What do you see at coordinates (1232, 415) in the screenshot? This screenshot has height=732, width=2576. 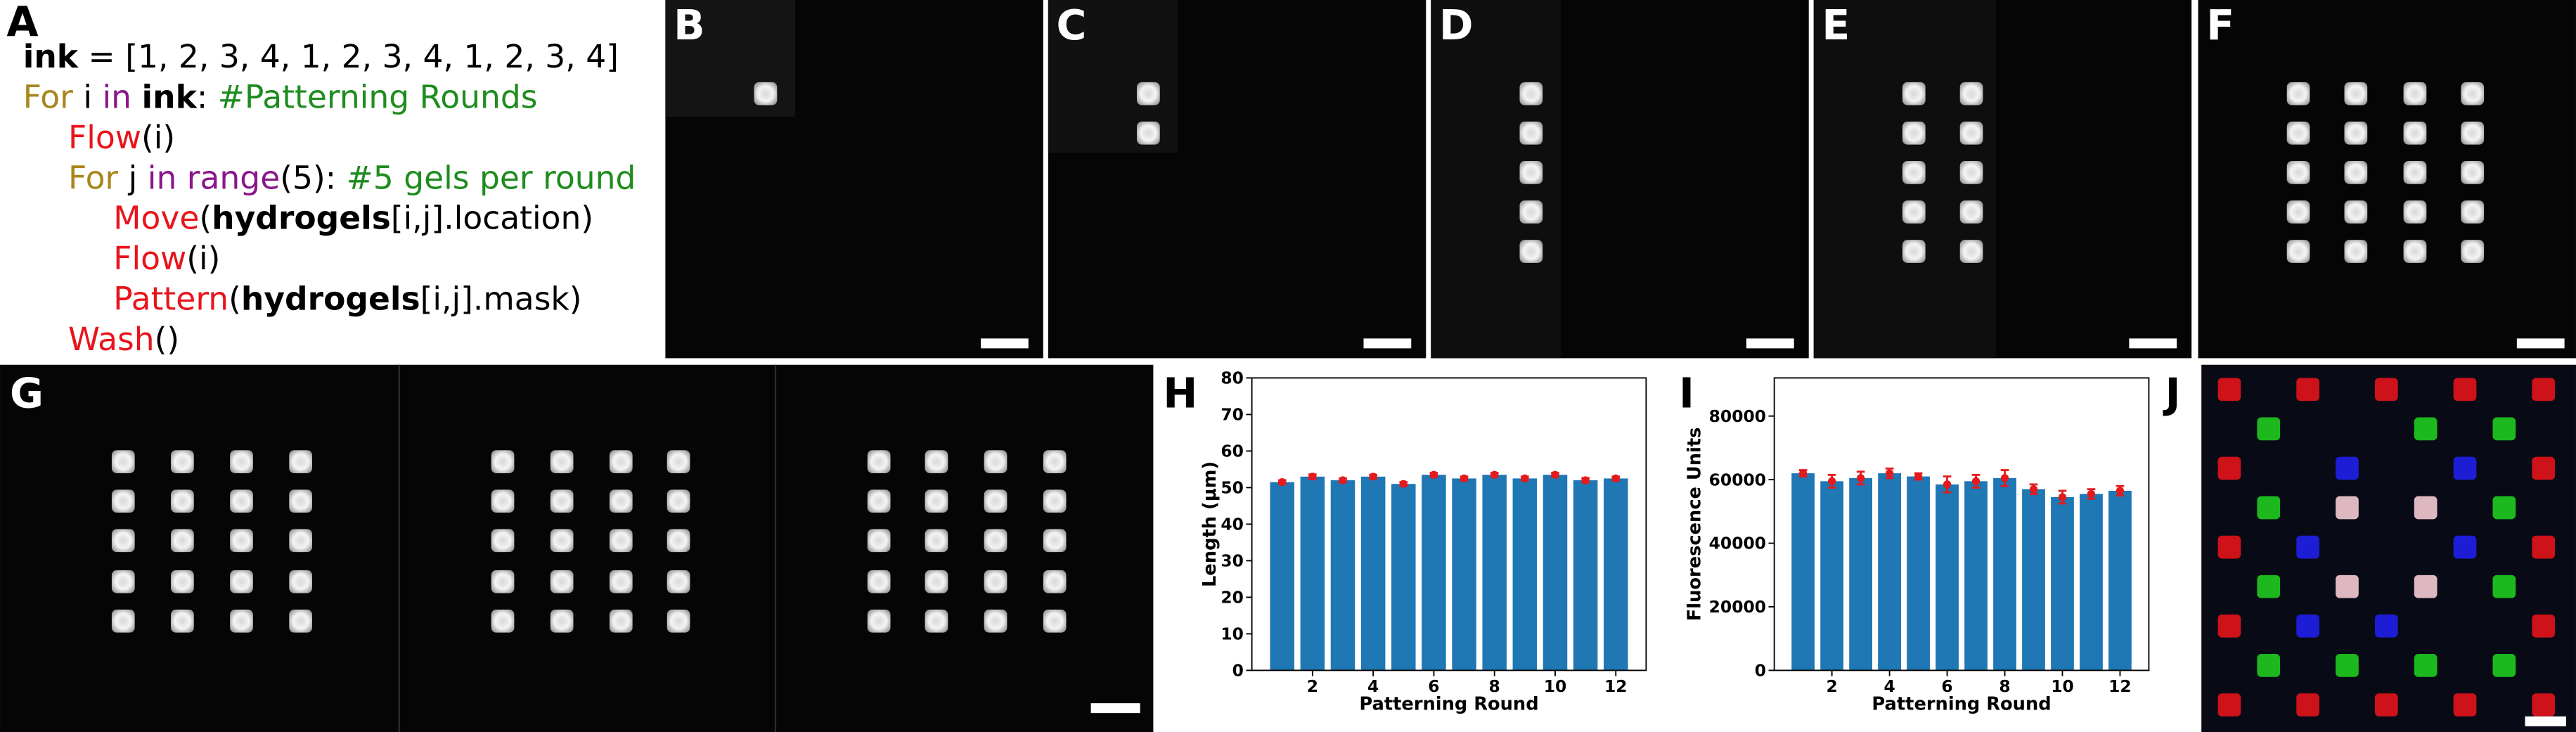 I see `y-tick-label: 70` at bounding box center [1232, 415].